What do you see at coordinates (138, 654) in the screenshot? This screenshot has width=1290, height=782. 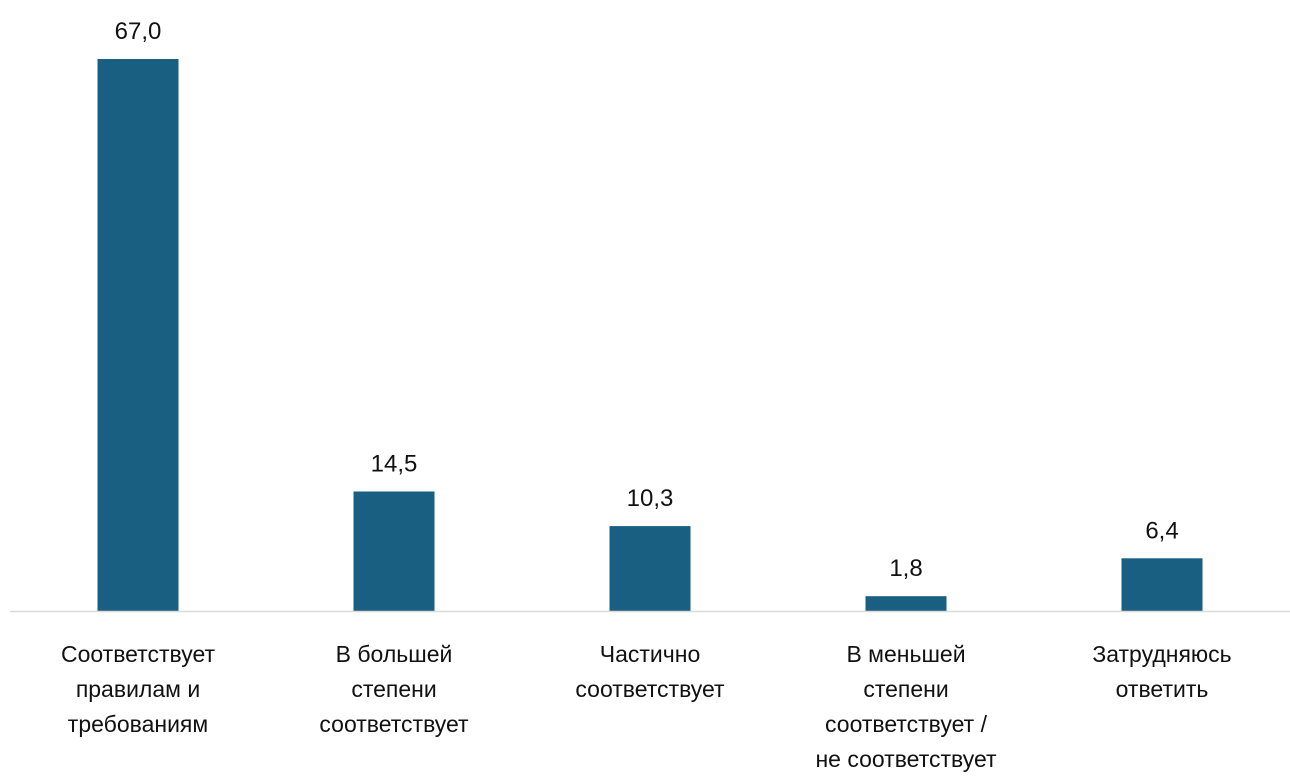 I see `category-label-line: Соответствует` at bounding box center [138, 654].